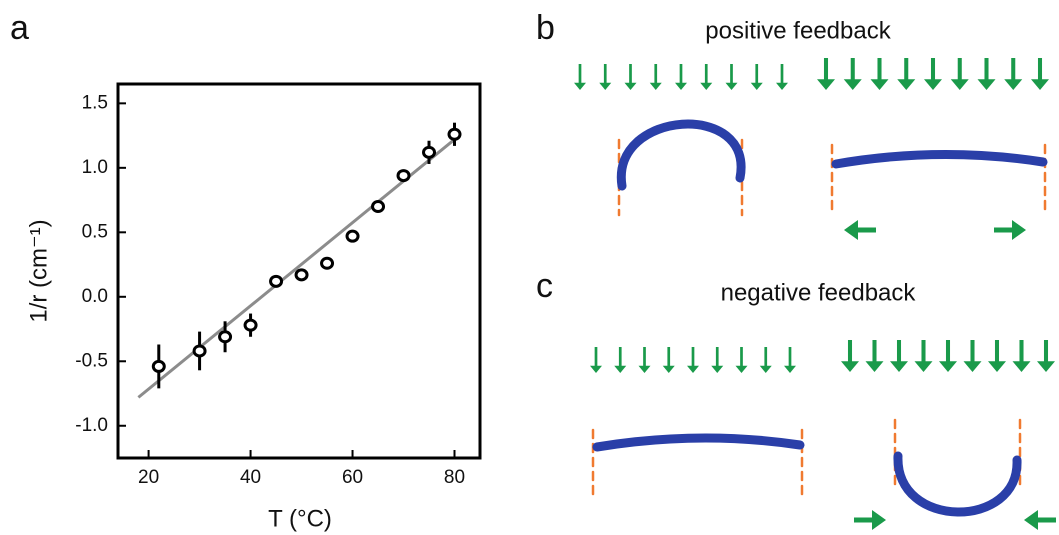  What do you see at coordinates (95, 231) in the screenshot?
I see `y-tick-label: 0.5` at bounding box center [95, 231].